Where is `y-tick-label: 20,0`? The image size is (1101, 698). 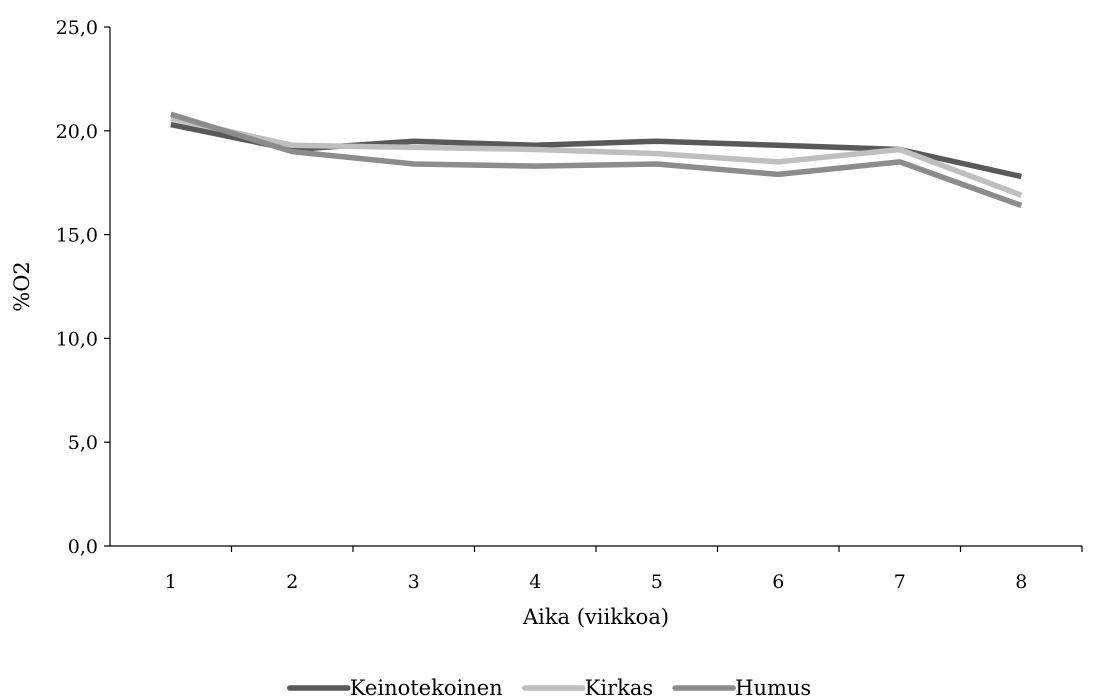
y-tick-label: 20,0 is located at coordinates (77, 132).